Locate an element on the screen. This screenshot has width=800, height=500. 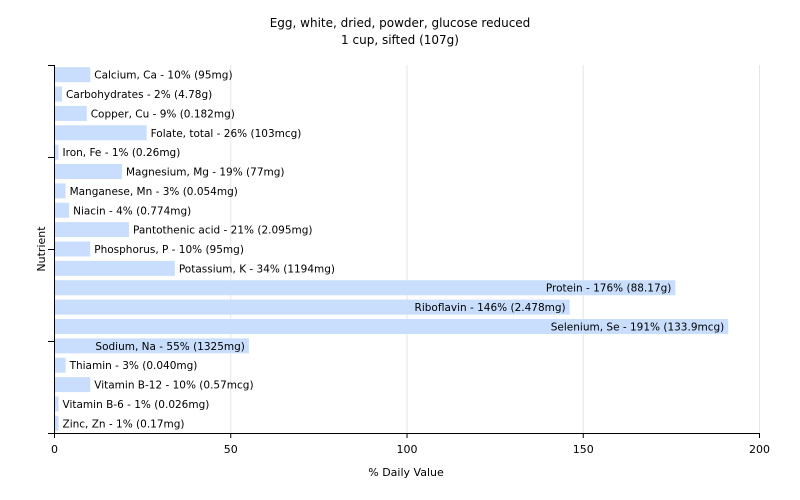
chart-subtitle: 1 cup, sifted (107g) is located at coordinates (400, 40).